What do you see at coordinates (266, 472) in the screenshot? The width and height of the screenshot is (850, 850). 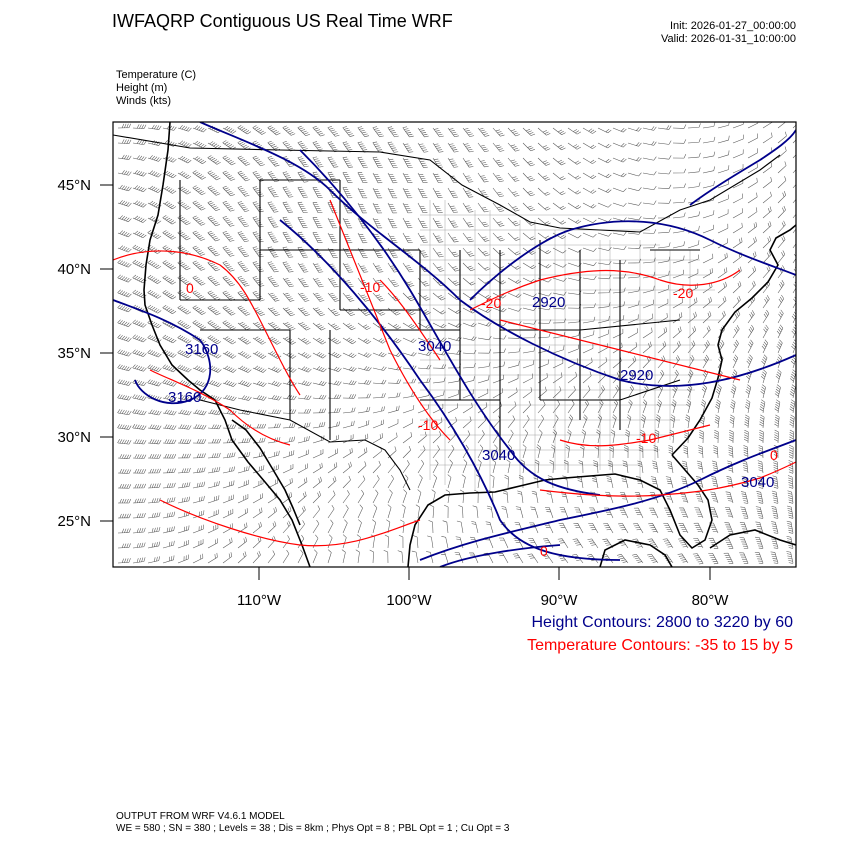 I see `baja-gulf-coast` at bounding box center [266, 472].